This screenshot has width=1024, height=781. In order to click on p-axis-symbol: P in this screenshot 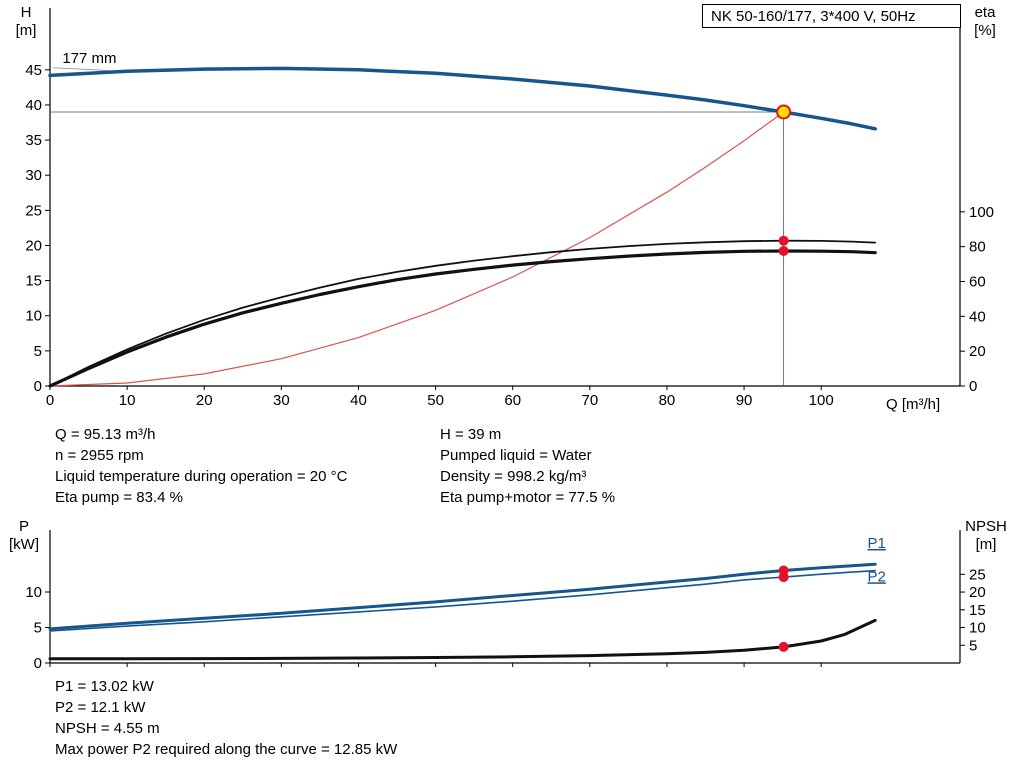, I will do `click(23, 526)`.